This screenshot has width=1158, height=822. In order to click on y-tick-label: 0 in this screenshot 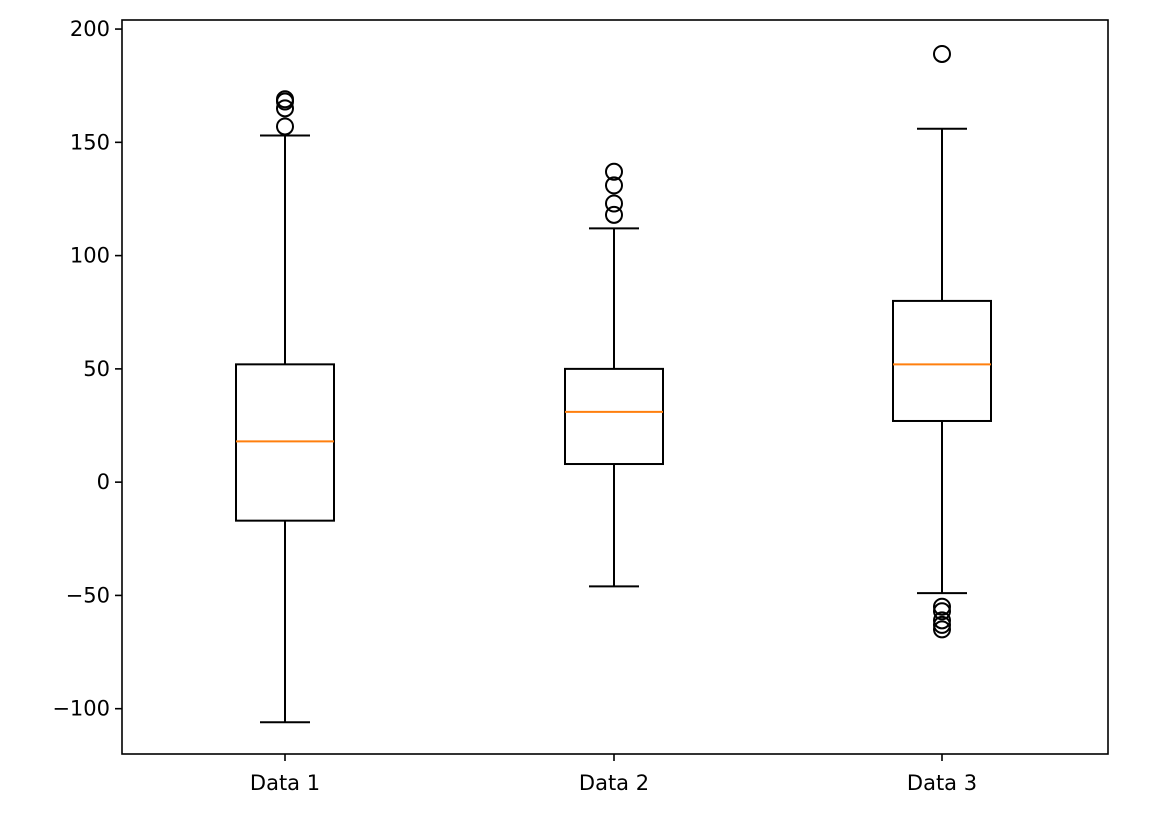, I will do `click(103, 482)`.